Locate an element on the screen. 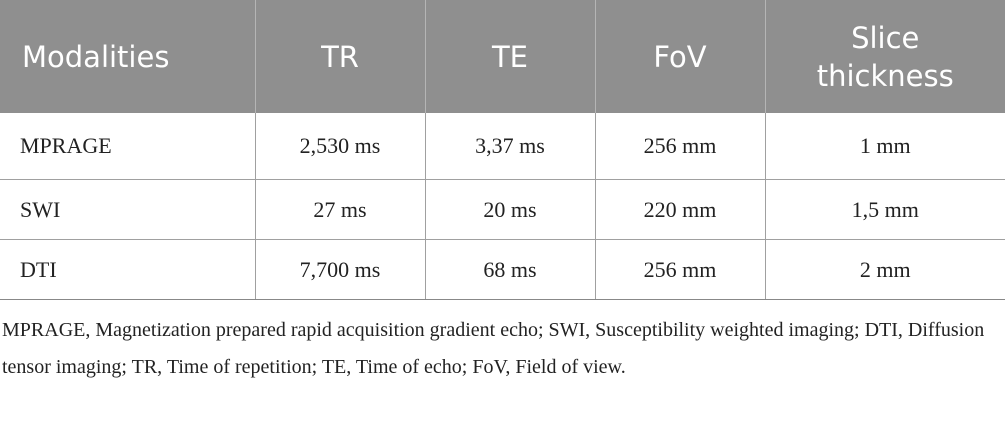  table-cell: DTI is located at coordinates (127, 269).